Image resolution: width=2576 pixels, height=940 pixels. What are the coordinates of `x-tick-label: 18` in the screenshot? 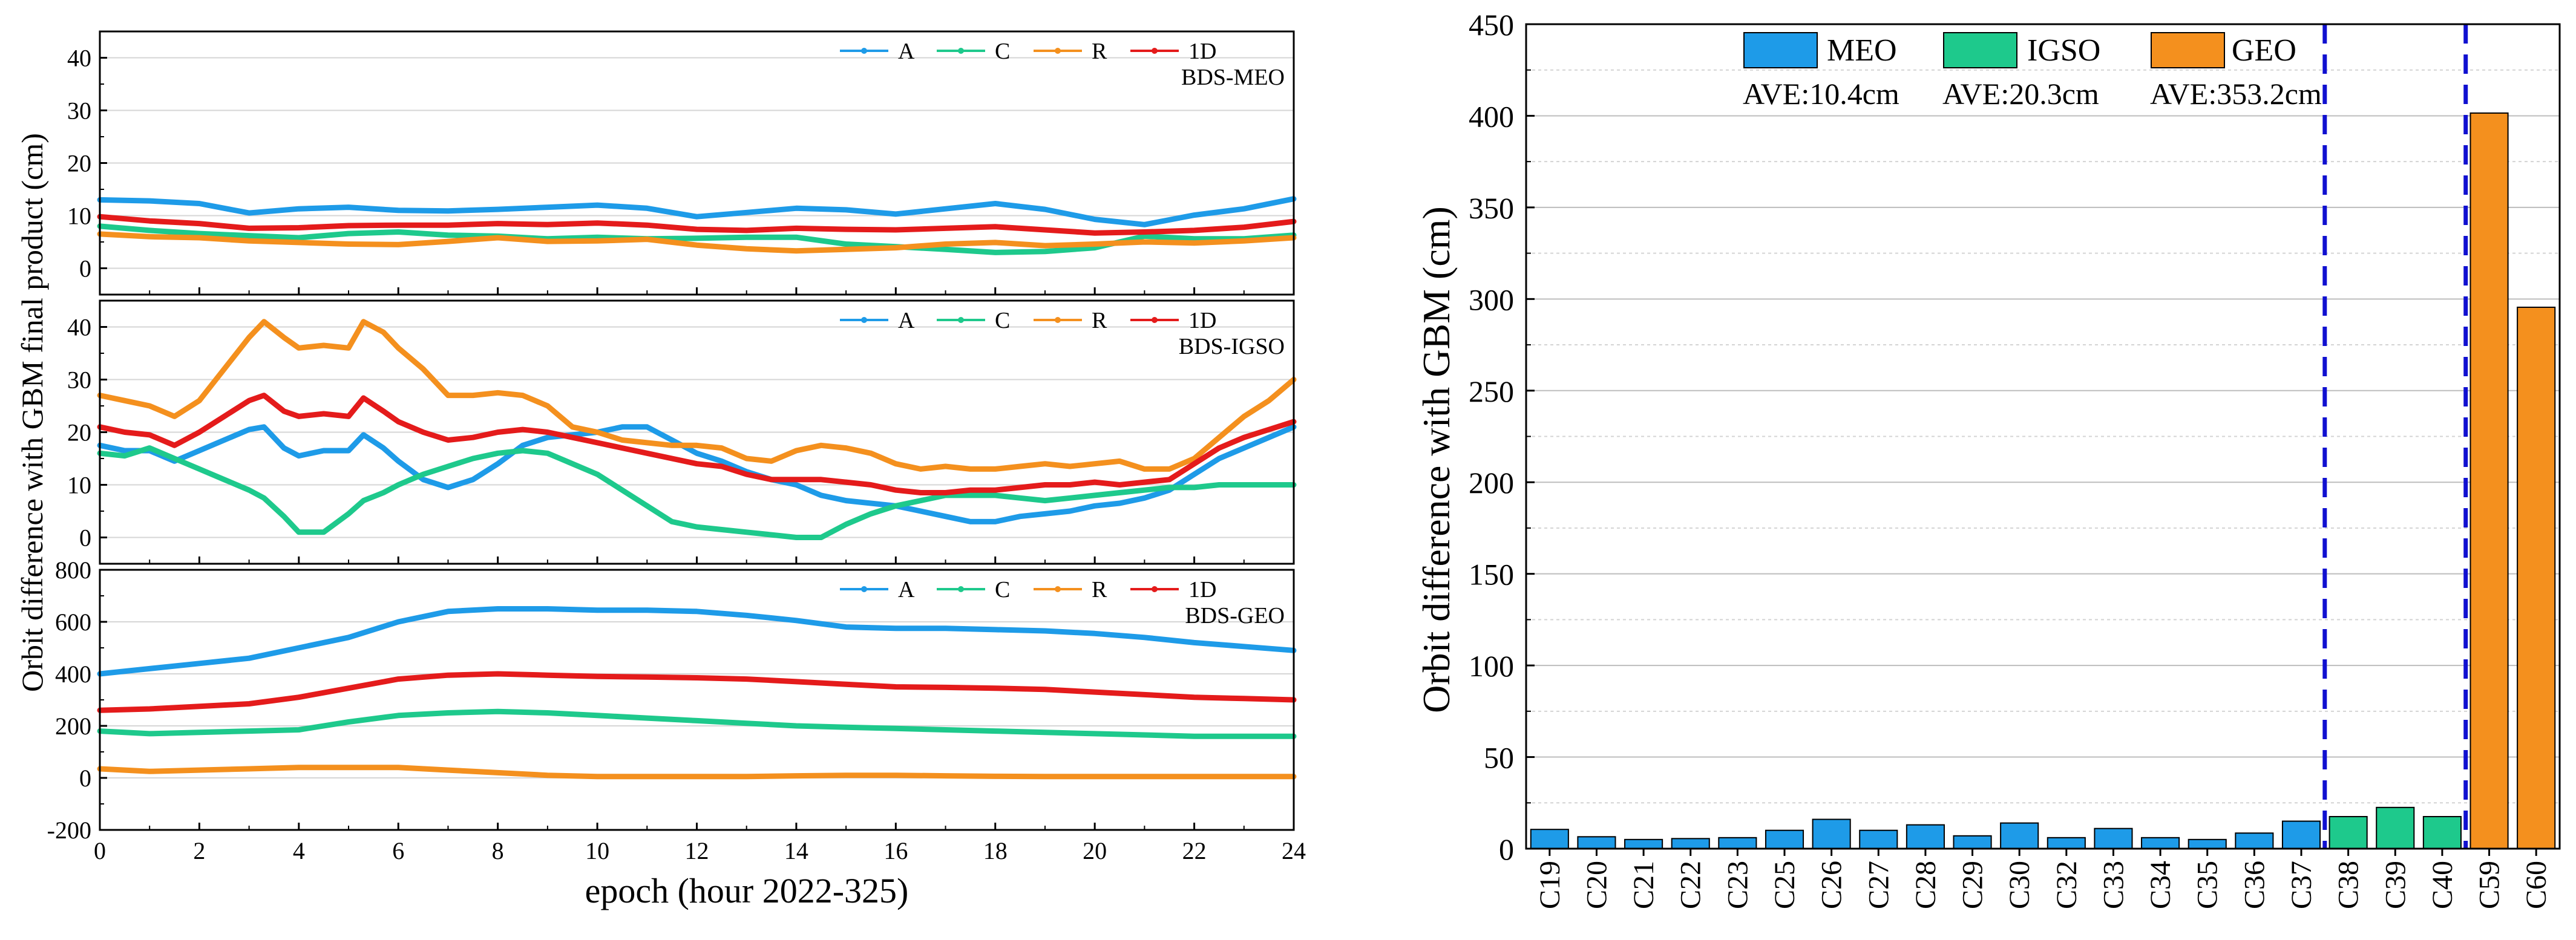 It's located at (995, 850).